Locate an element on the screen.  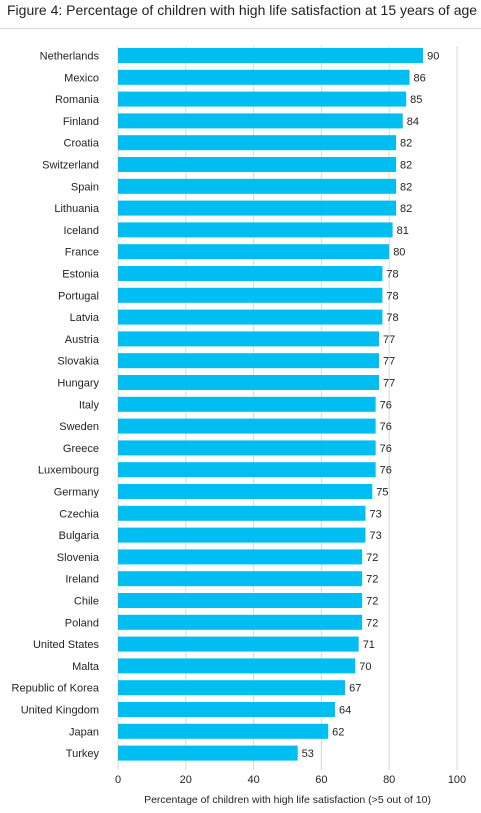
value-label: 84 is located at coordinates (413, 122).